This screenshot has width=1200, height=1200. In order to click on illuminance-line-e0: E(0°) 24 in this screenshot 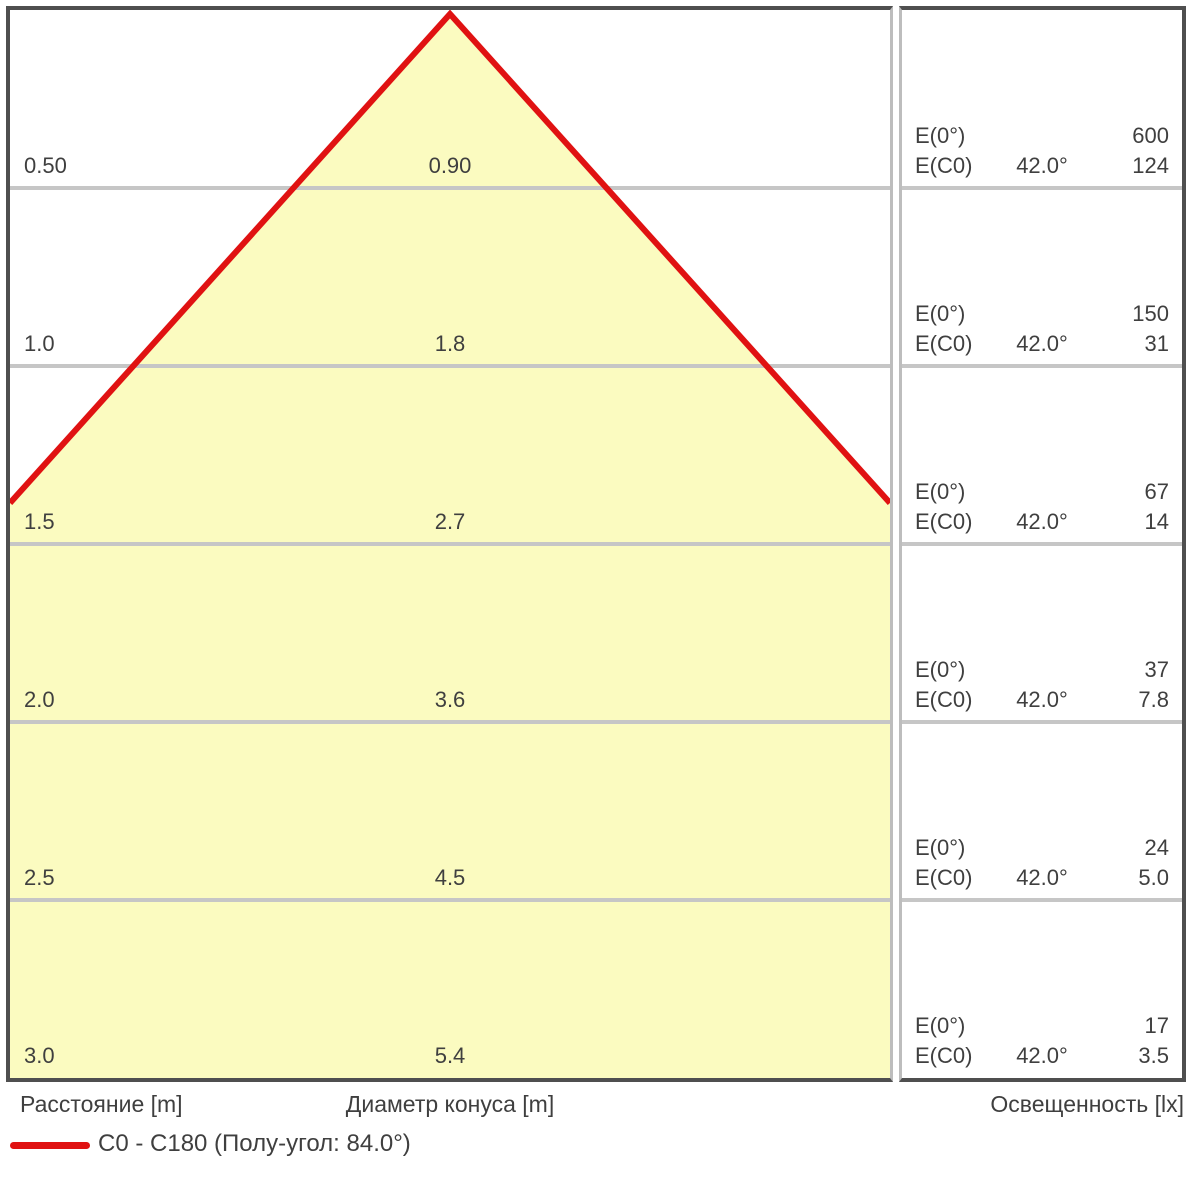, I will do `click(1042, 848)`.